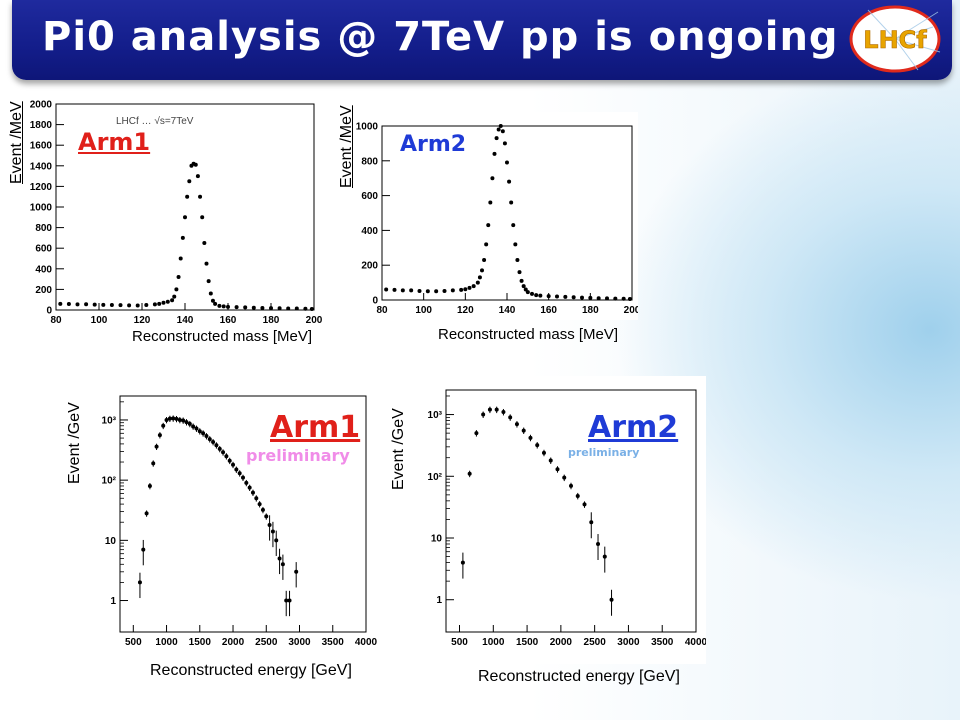 This screenshot has height=720, width=960. Describe the element at coordinates (16, 142) in the screenshot. I see `chart-arm1-mass-ylabel: Event /MeV` at that location.